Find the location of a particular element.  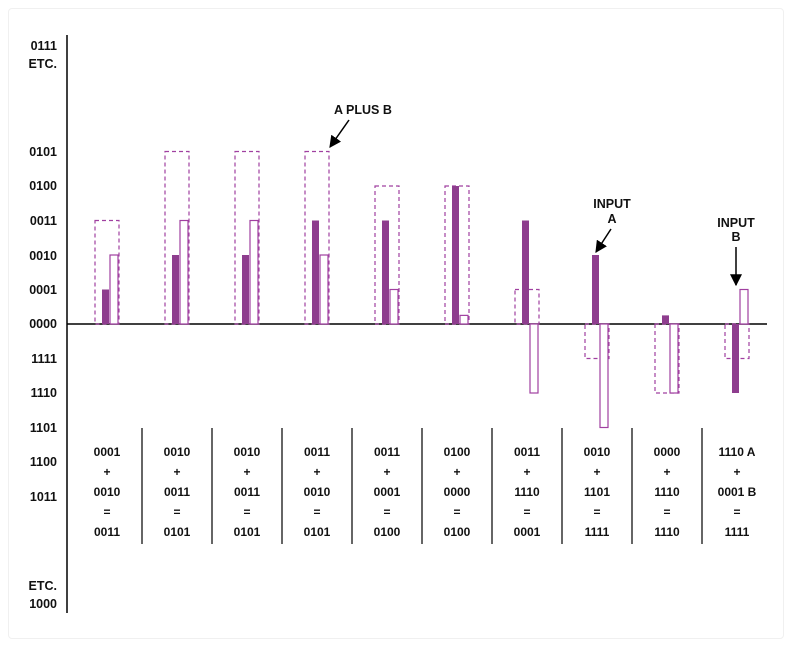

equation-9-line-2: + is located at coordinates (666, 472).